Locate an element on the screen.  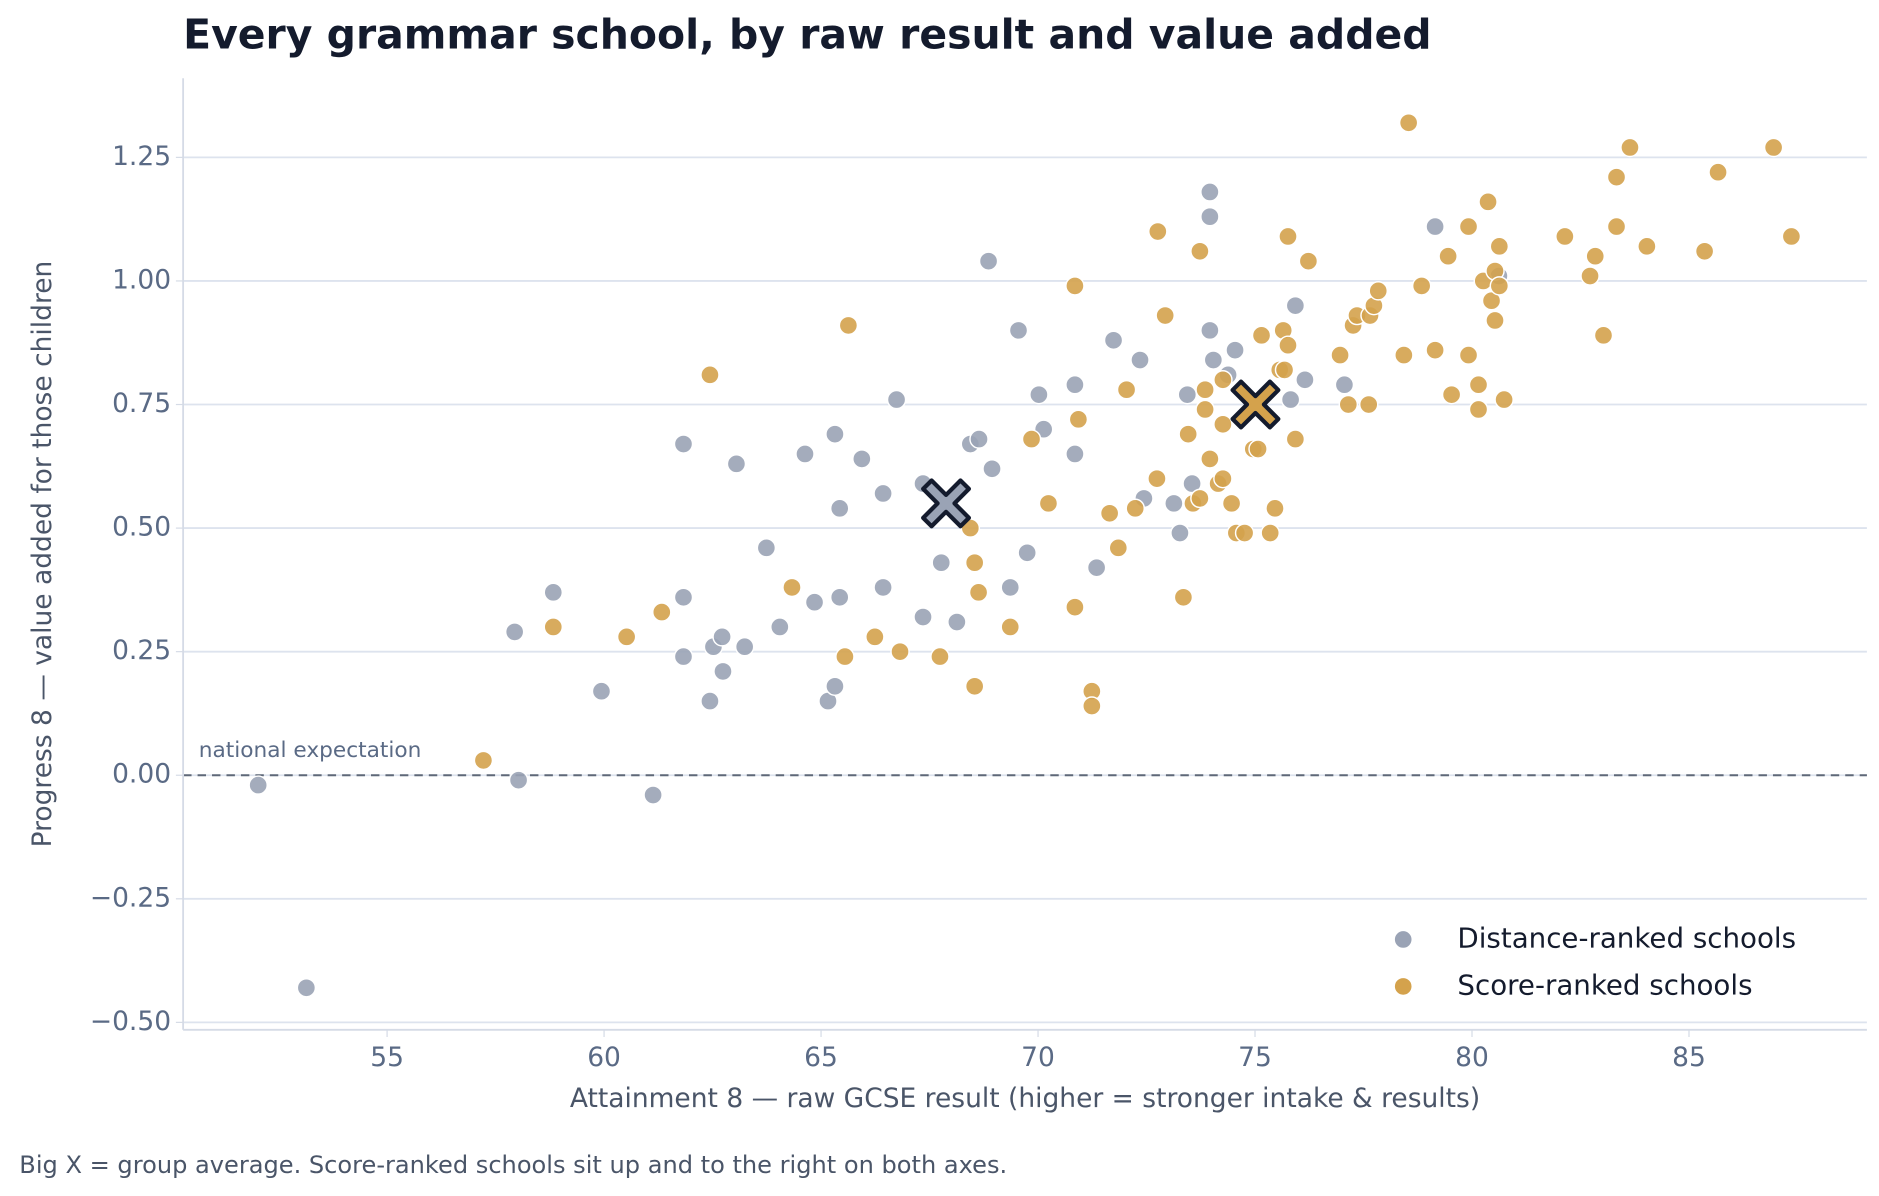
y-tick-label: 1.00 is located at coordinates (141, 279).